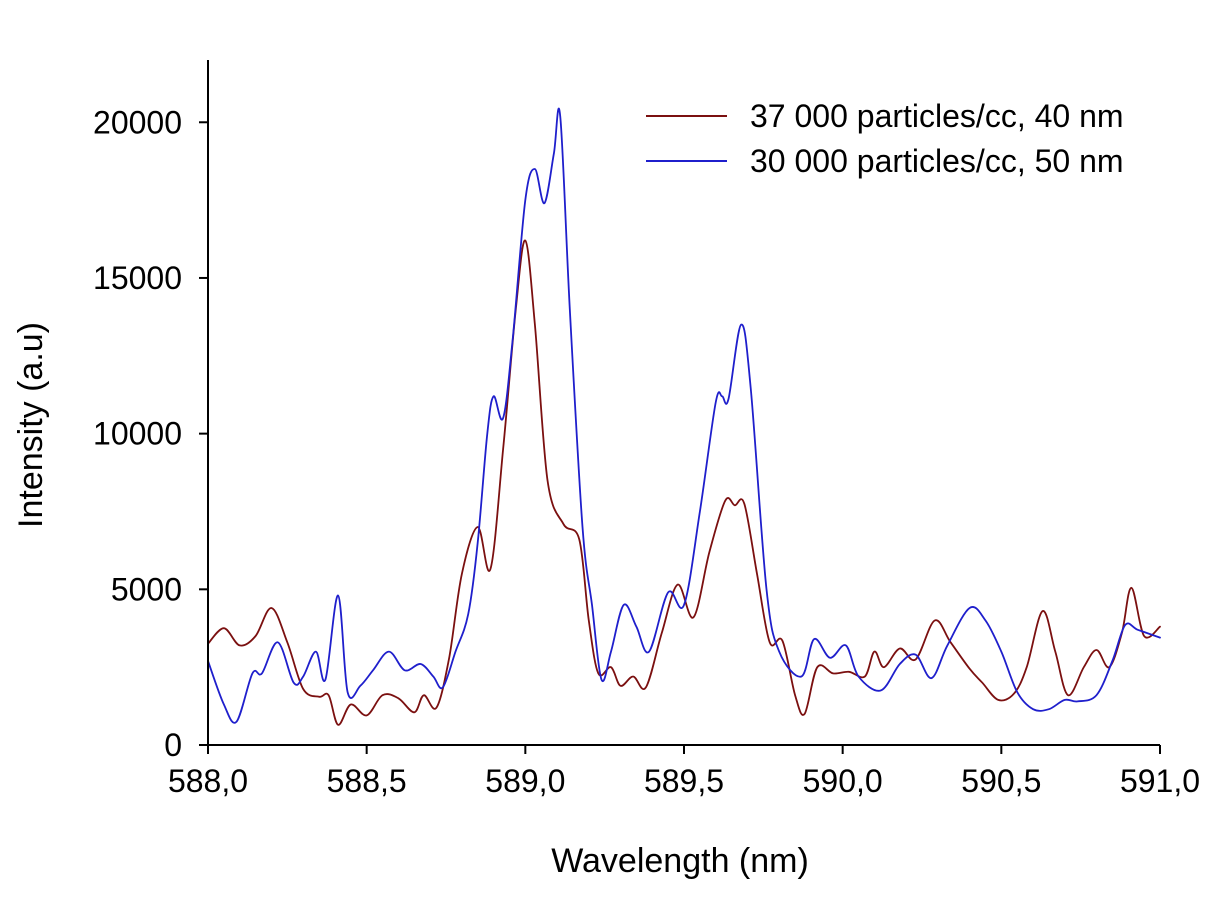  What do you see at coordinates (137, 278) in the screenshot?
I see `y-tick-label: 15000` at bounding box center [137, 278].